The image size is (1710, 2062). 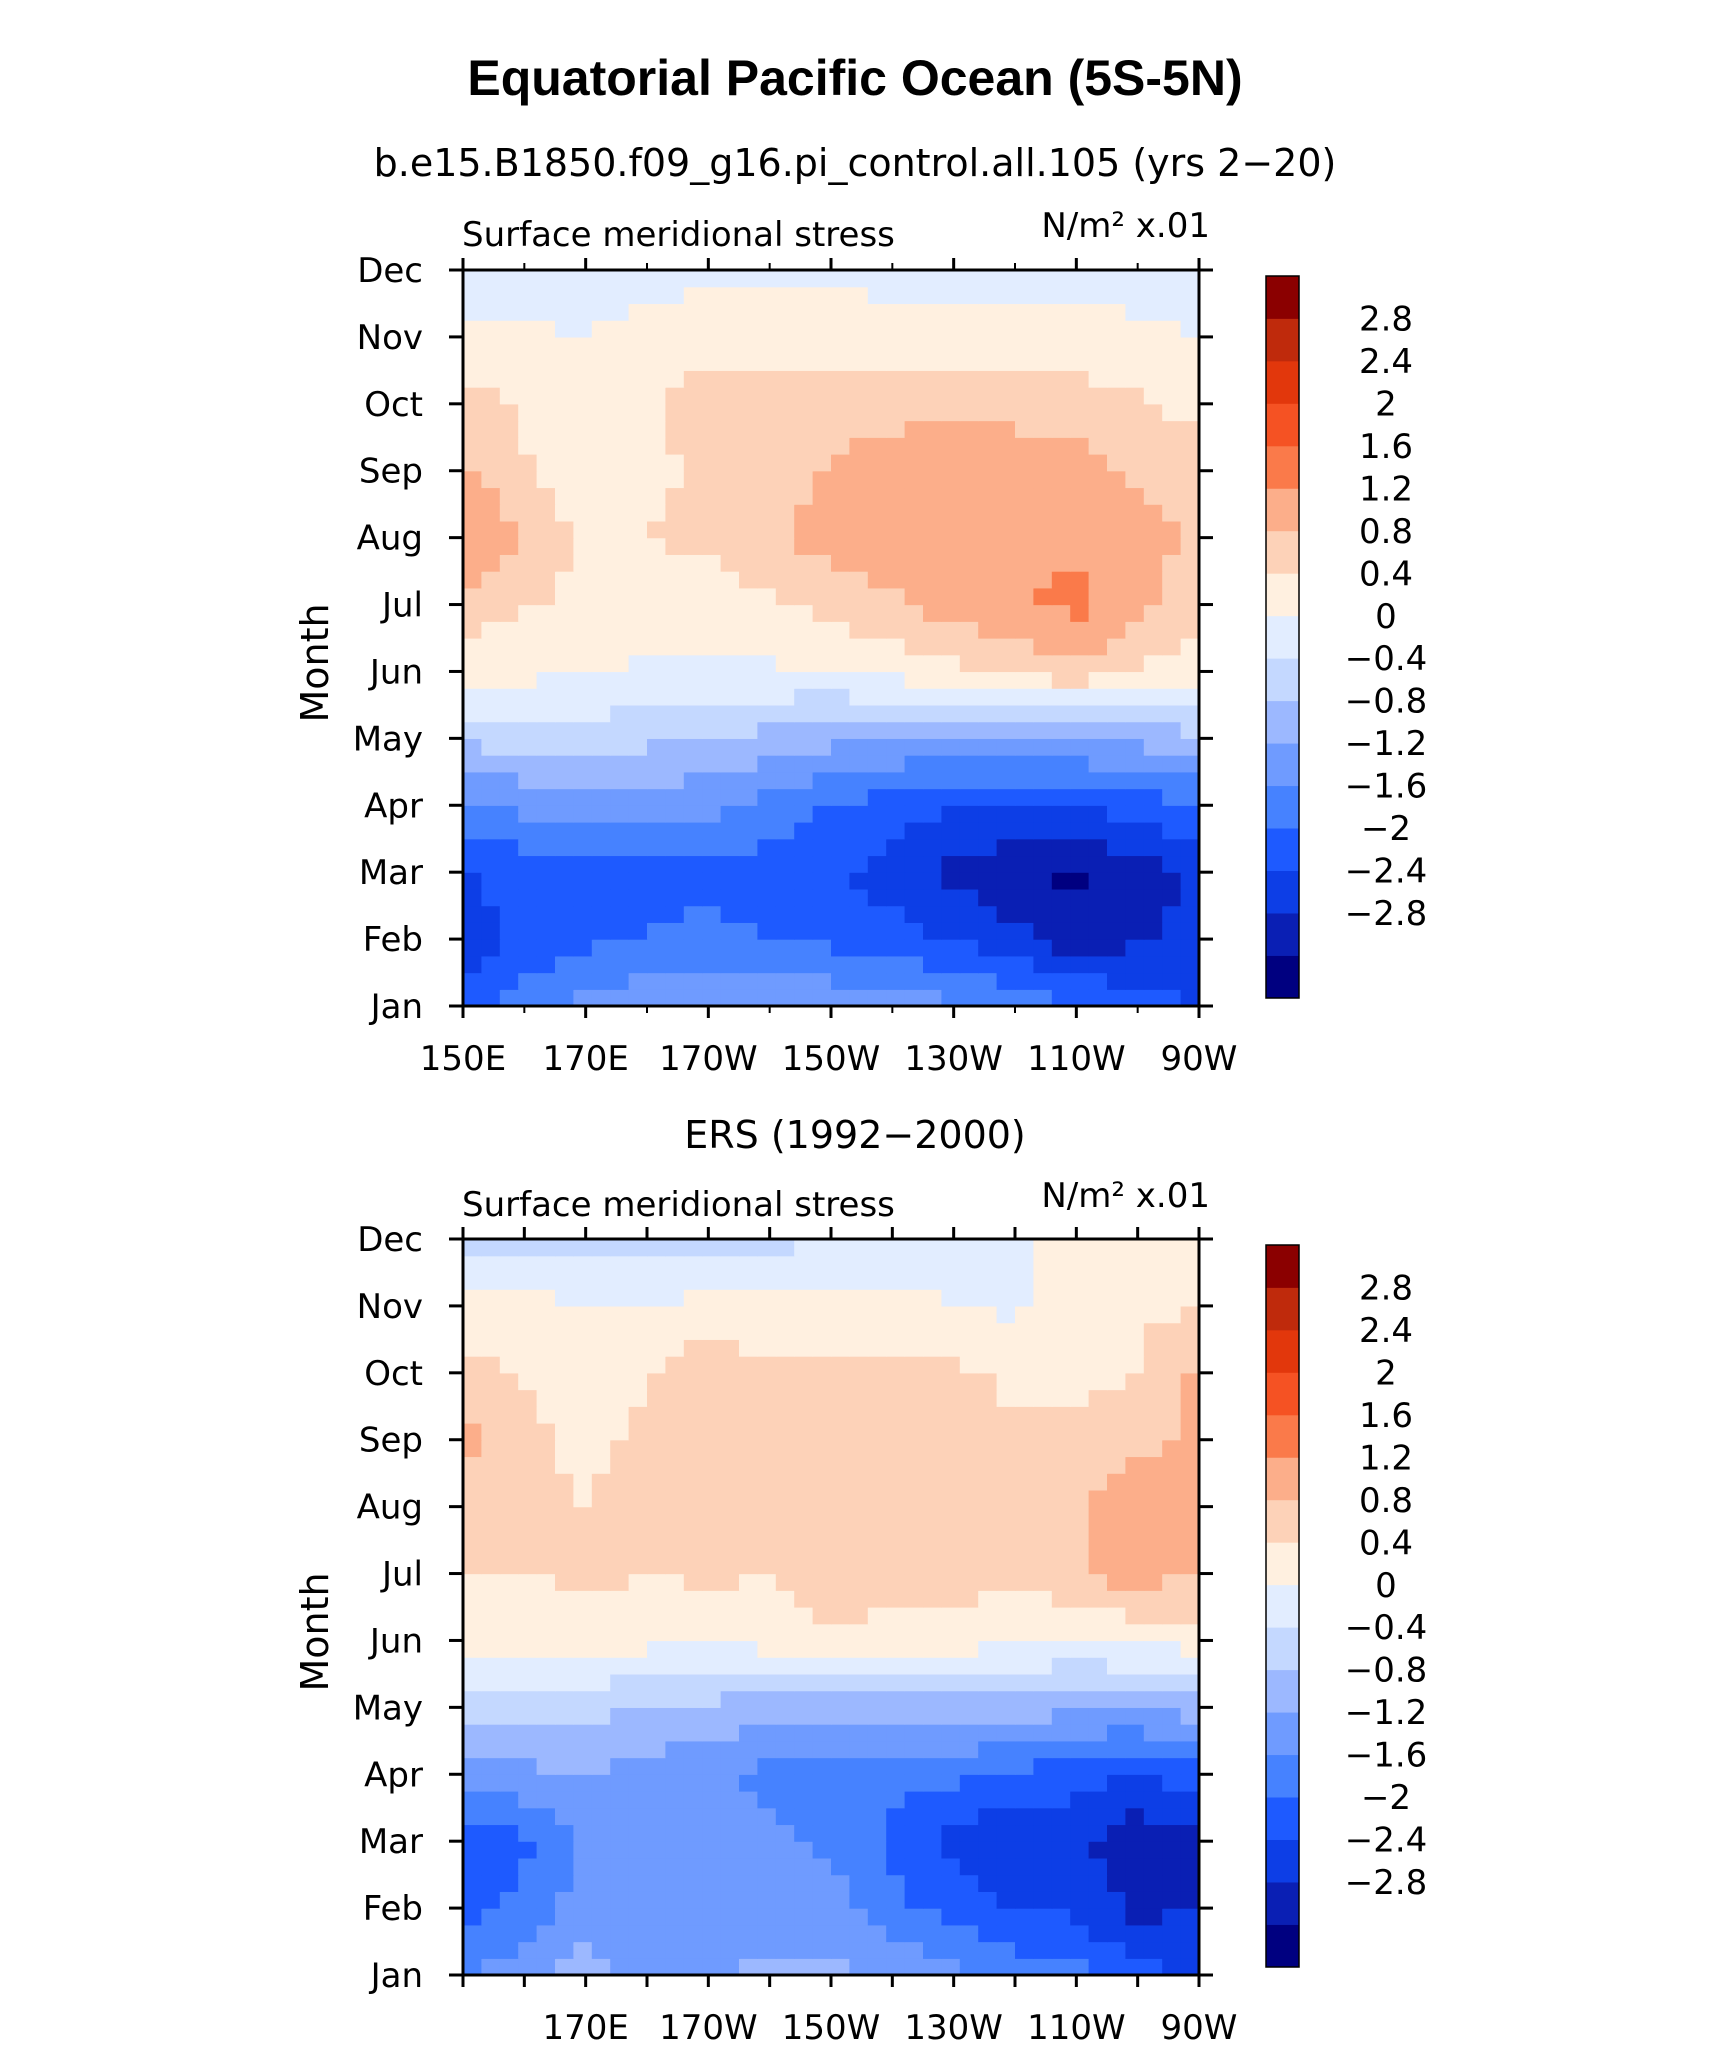 What do you see at coordinates (1282, 1606) in the screenshot?
I see `colorbar-frame` at bounding box center [1282, 1606].